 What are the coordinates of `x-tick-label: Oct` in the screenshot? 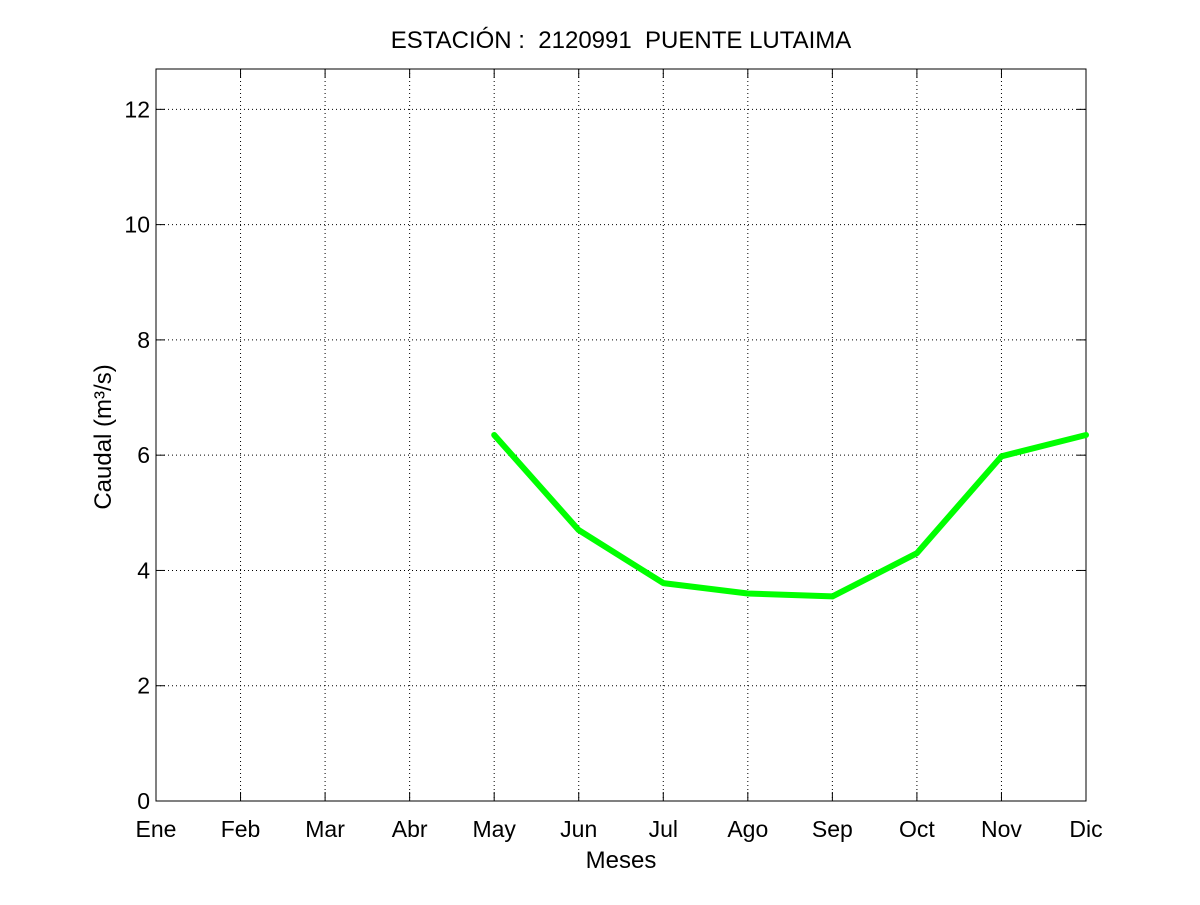 It's located at (917, 829).